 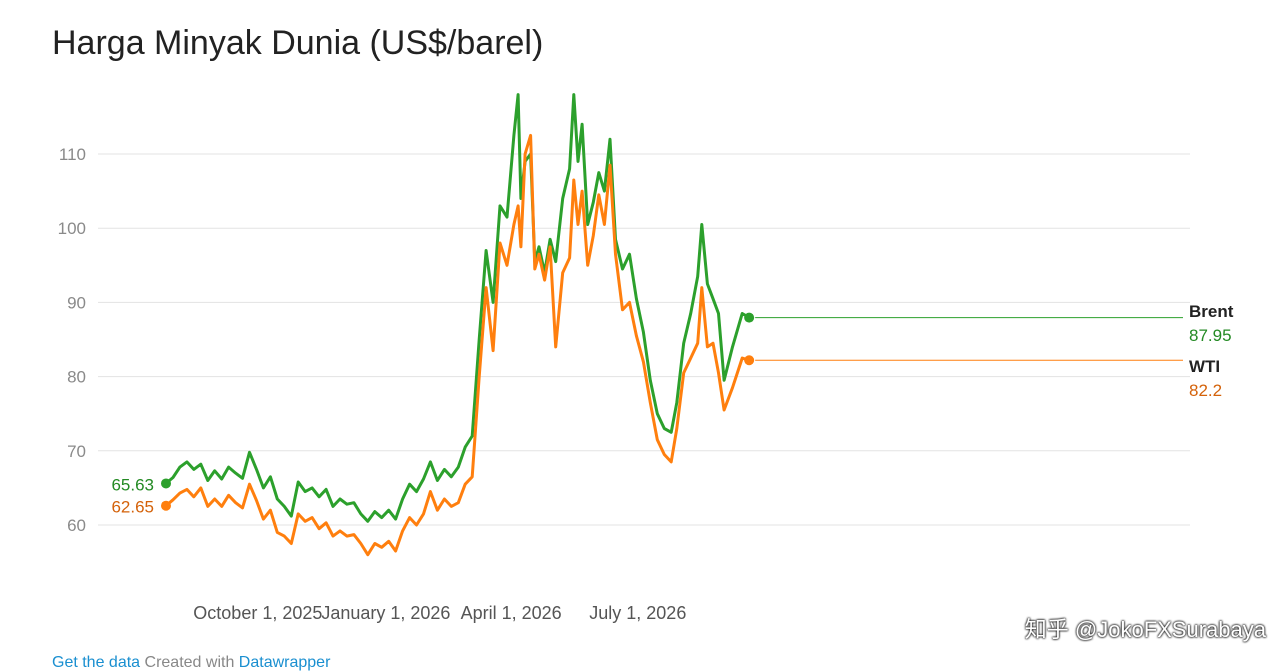 I want to click on tool-link: Datawrapper, so click(x=284, y=662).